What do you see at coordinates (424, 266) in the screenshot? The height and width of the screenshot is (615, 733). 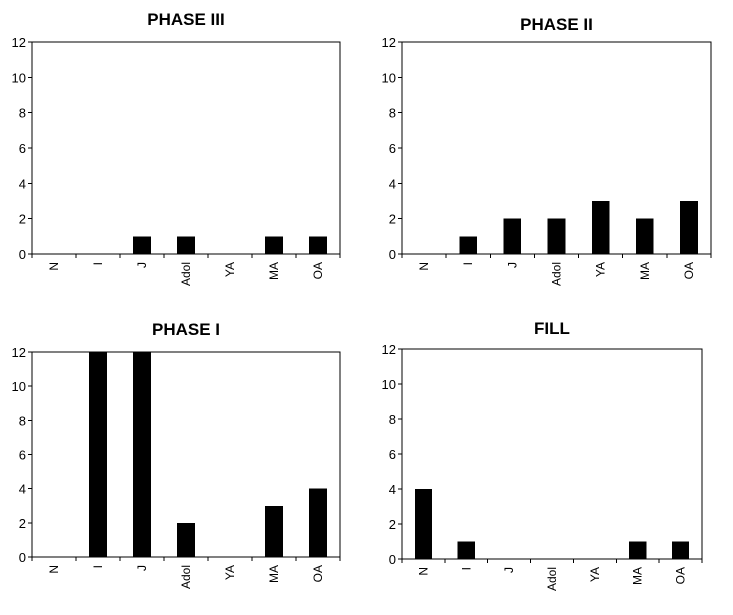 I see `x-tick-label-phase-ii: N` at bounding box center [424, 266].